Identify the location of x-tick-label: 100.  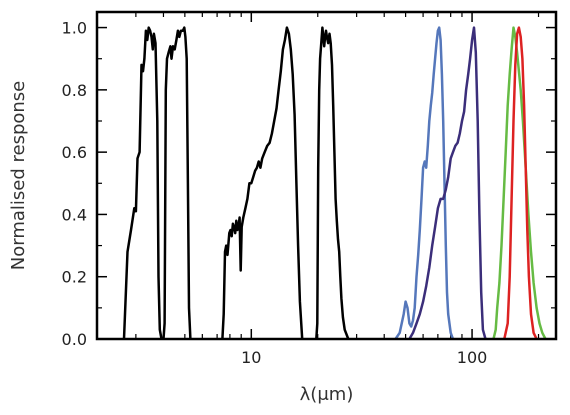
(472, 357).